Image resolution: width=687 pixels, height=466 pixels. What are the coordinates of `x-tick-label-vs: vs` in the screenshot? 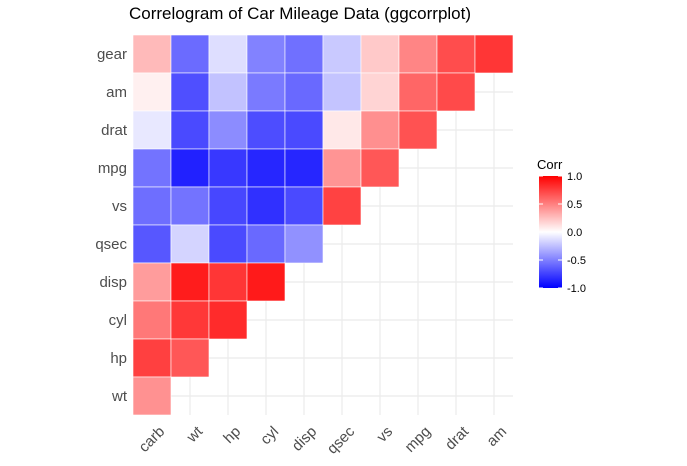 It's located at (385, 434).